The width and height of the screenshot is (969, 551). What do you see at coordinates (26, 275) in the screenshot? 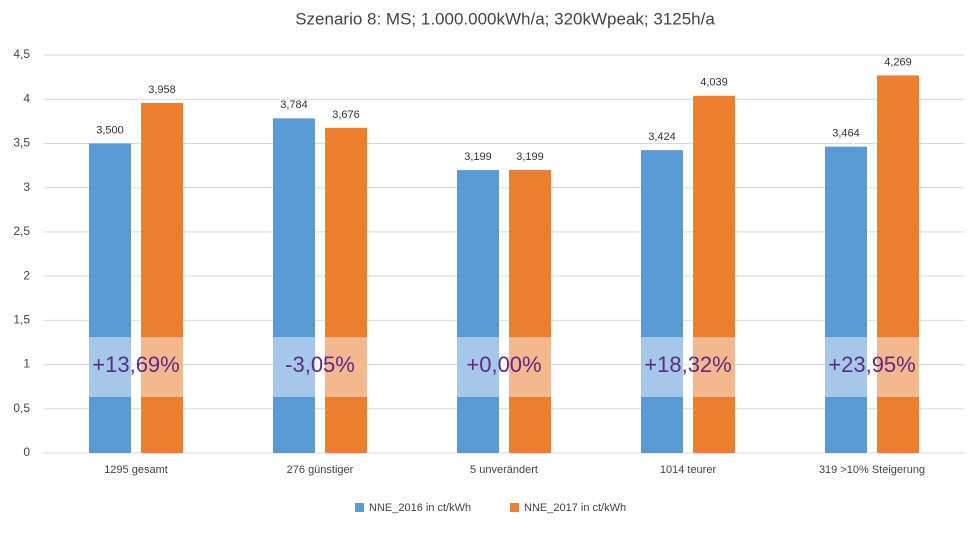
I see `y-tick-label: 2` at bounding box center [26, 275].